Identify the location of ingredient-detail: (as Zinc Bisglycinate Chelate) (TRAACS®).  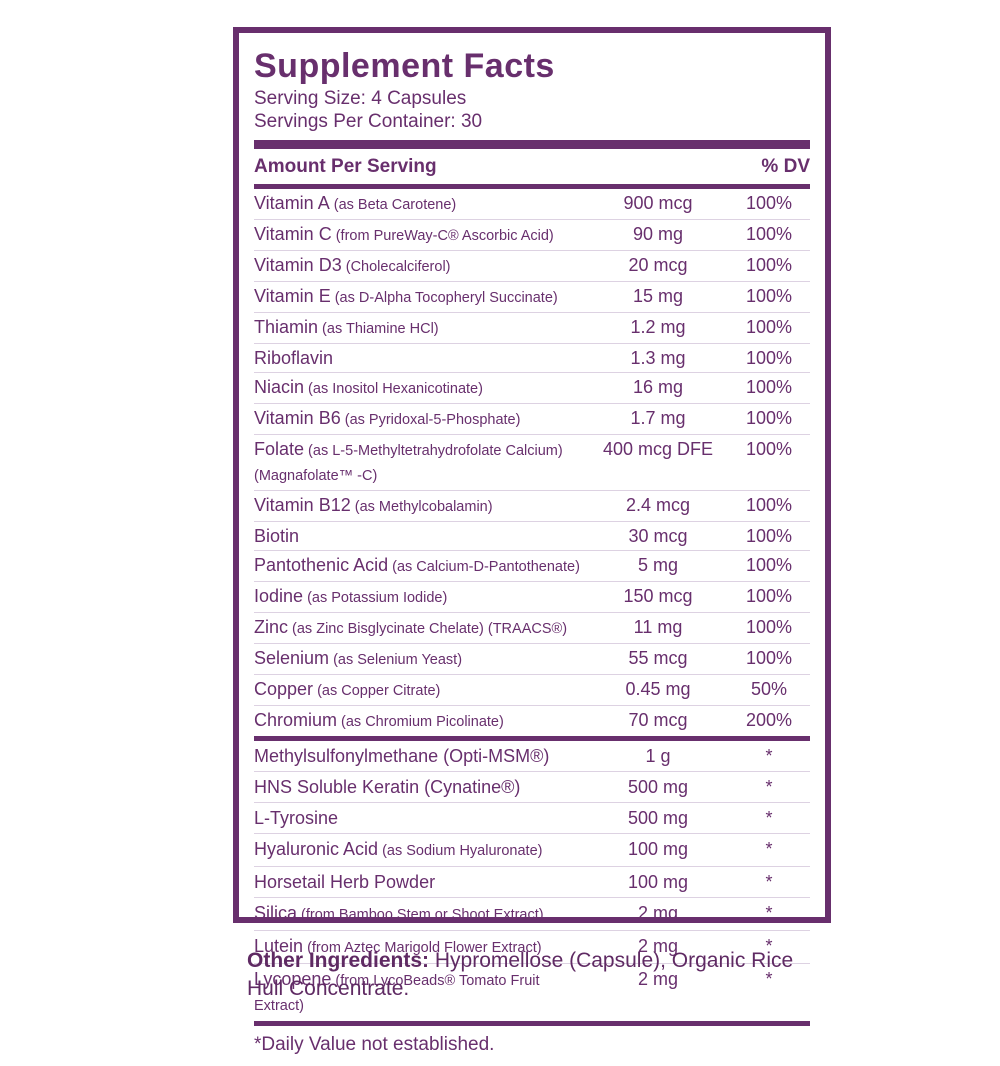
(428, 629).